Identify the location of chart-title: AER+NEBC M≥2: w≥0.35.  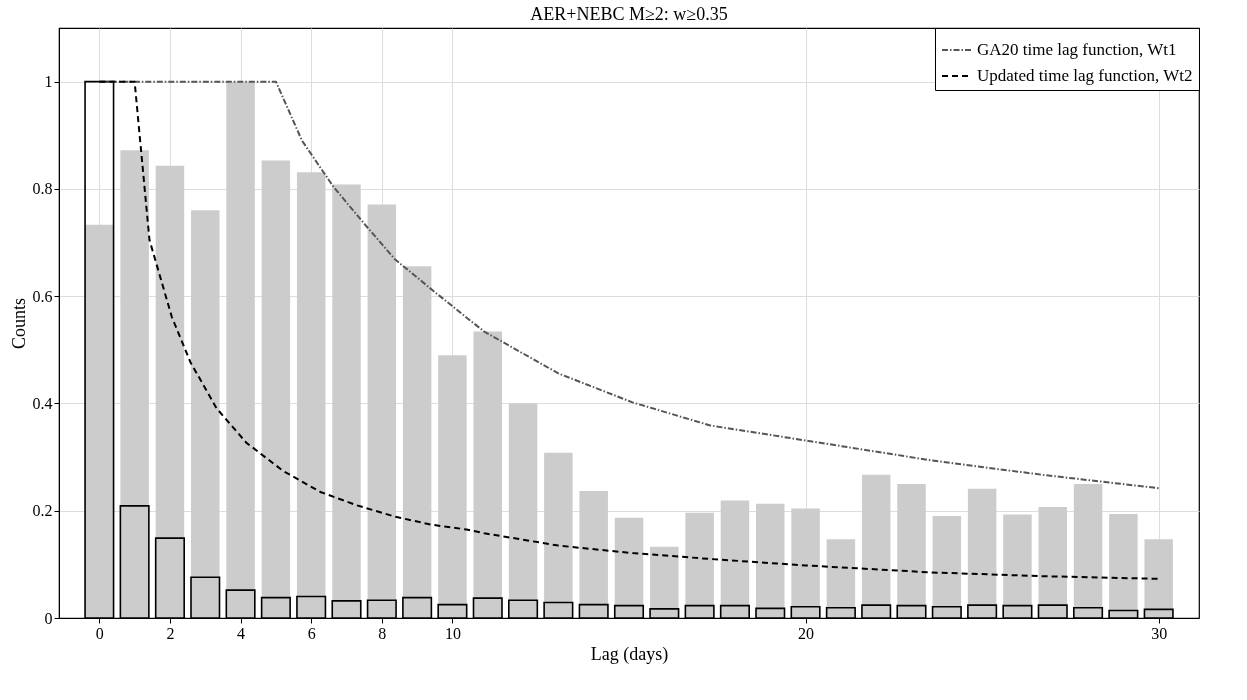
(629, 13).